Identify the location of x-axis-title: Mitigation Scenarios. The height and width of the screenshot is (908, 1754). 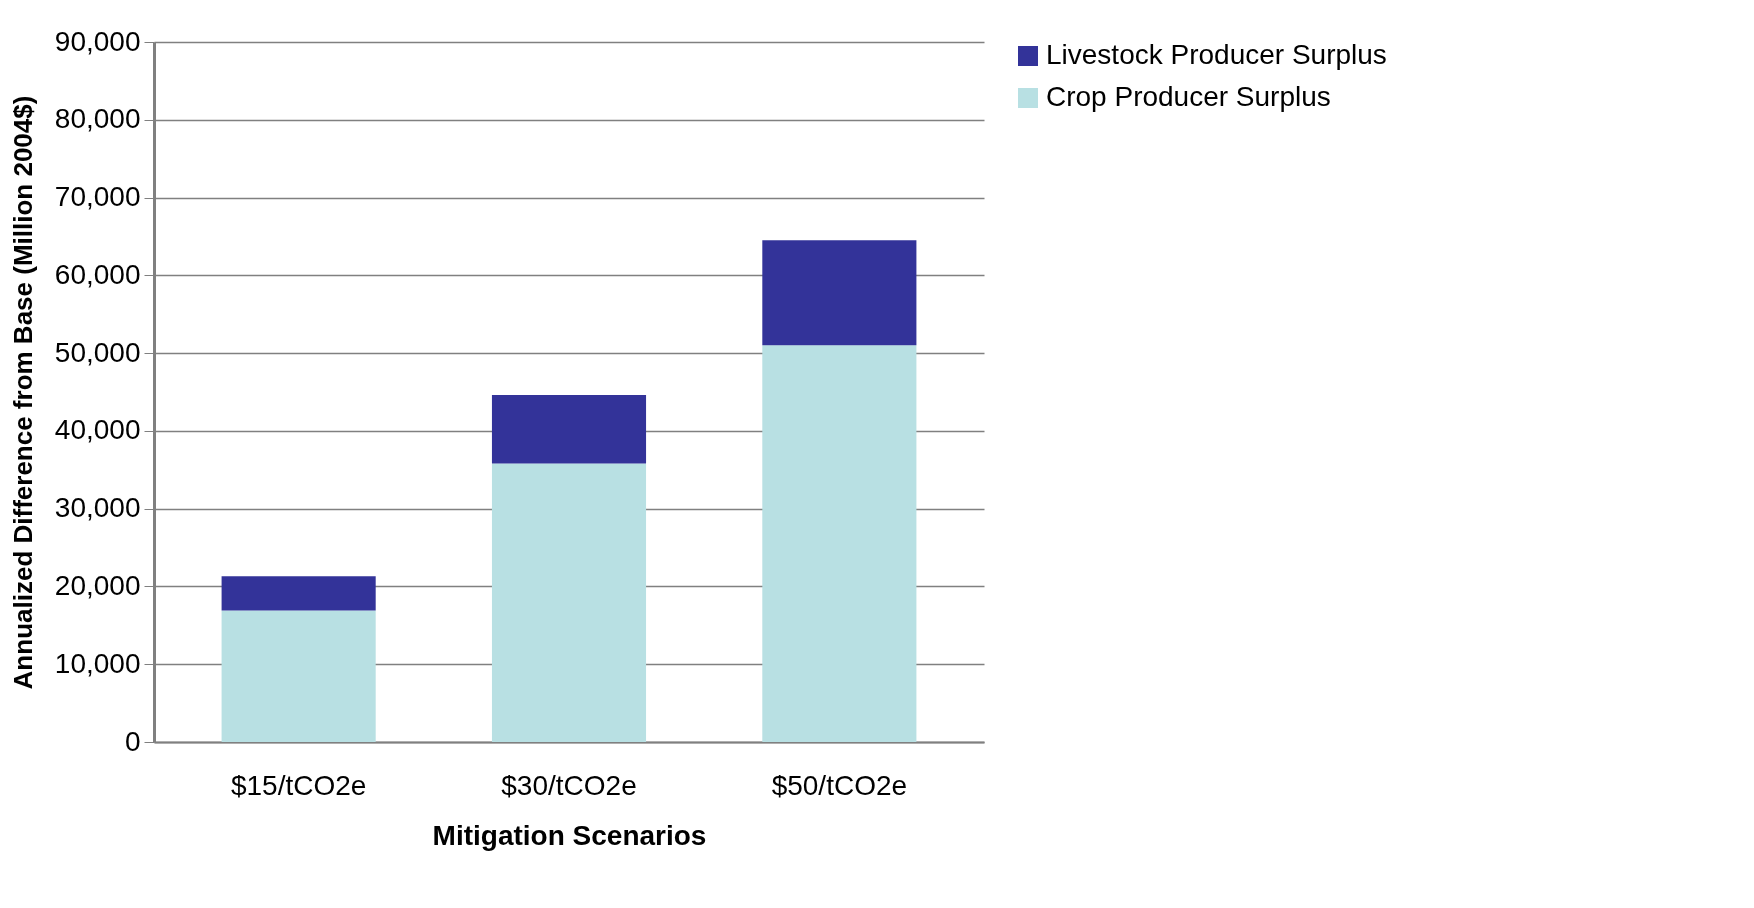
(569, 835).